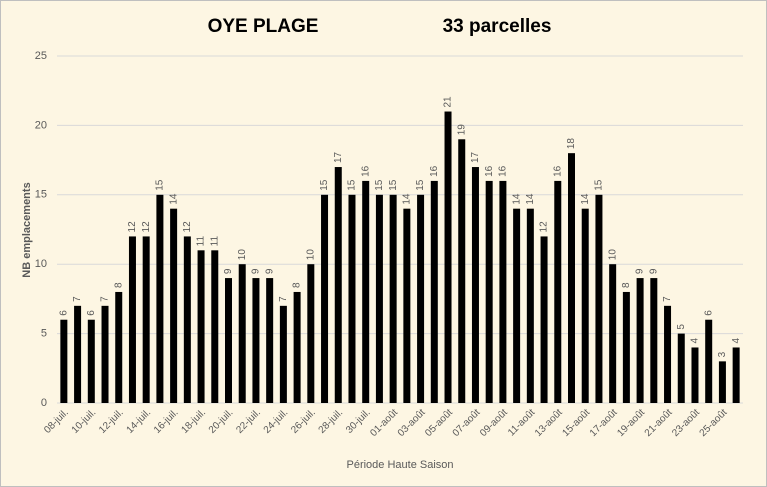 This screenshot has width=767, height=487. Describe the element at coordinates (571, 144) in the screenshot. I see `data-label: 18` at that location.